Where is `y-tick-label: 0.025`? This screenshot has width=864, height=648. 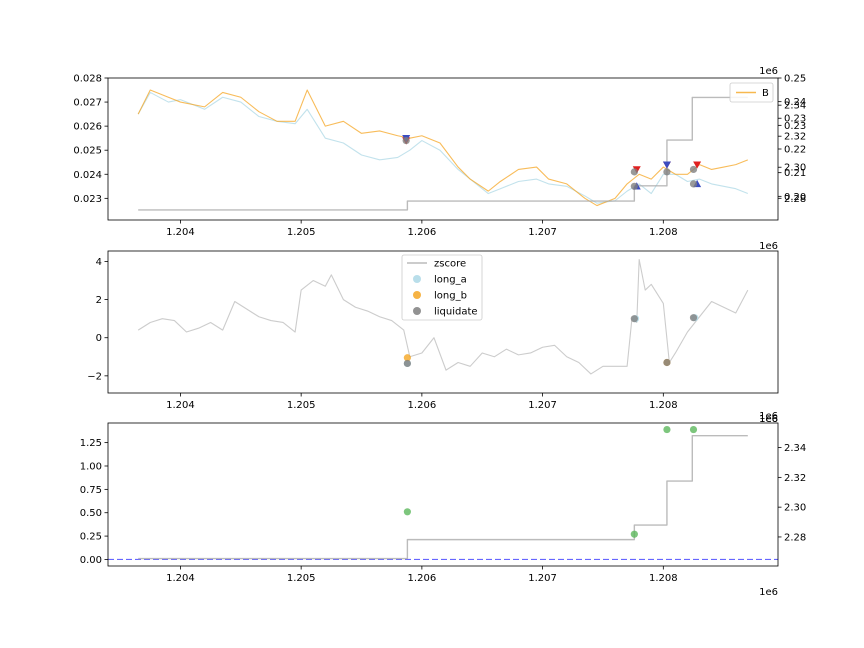 y-tick-label: 0.025 is located at coordinates (87, 151).